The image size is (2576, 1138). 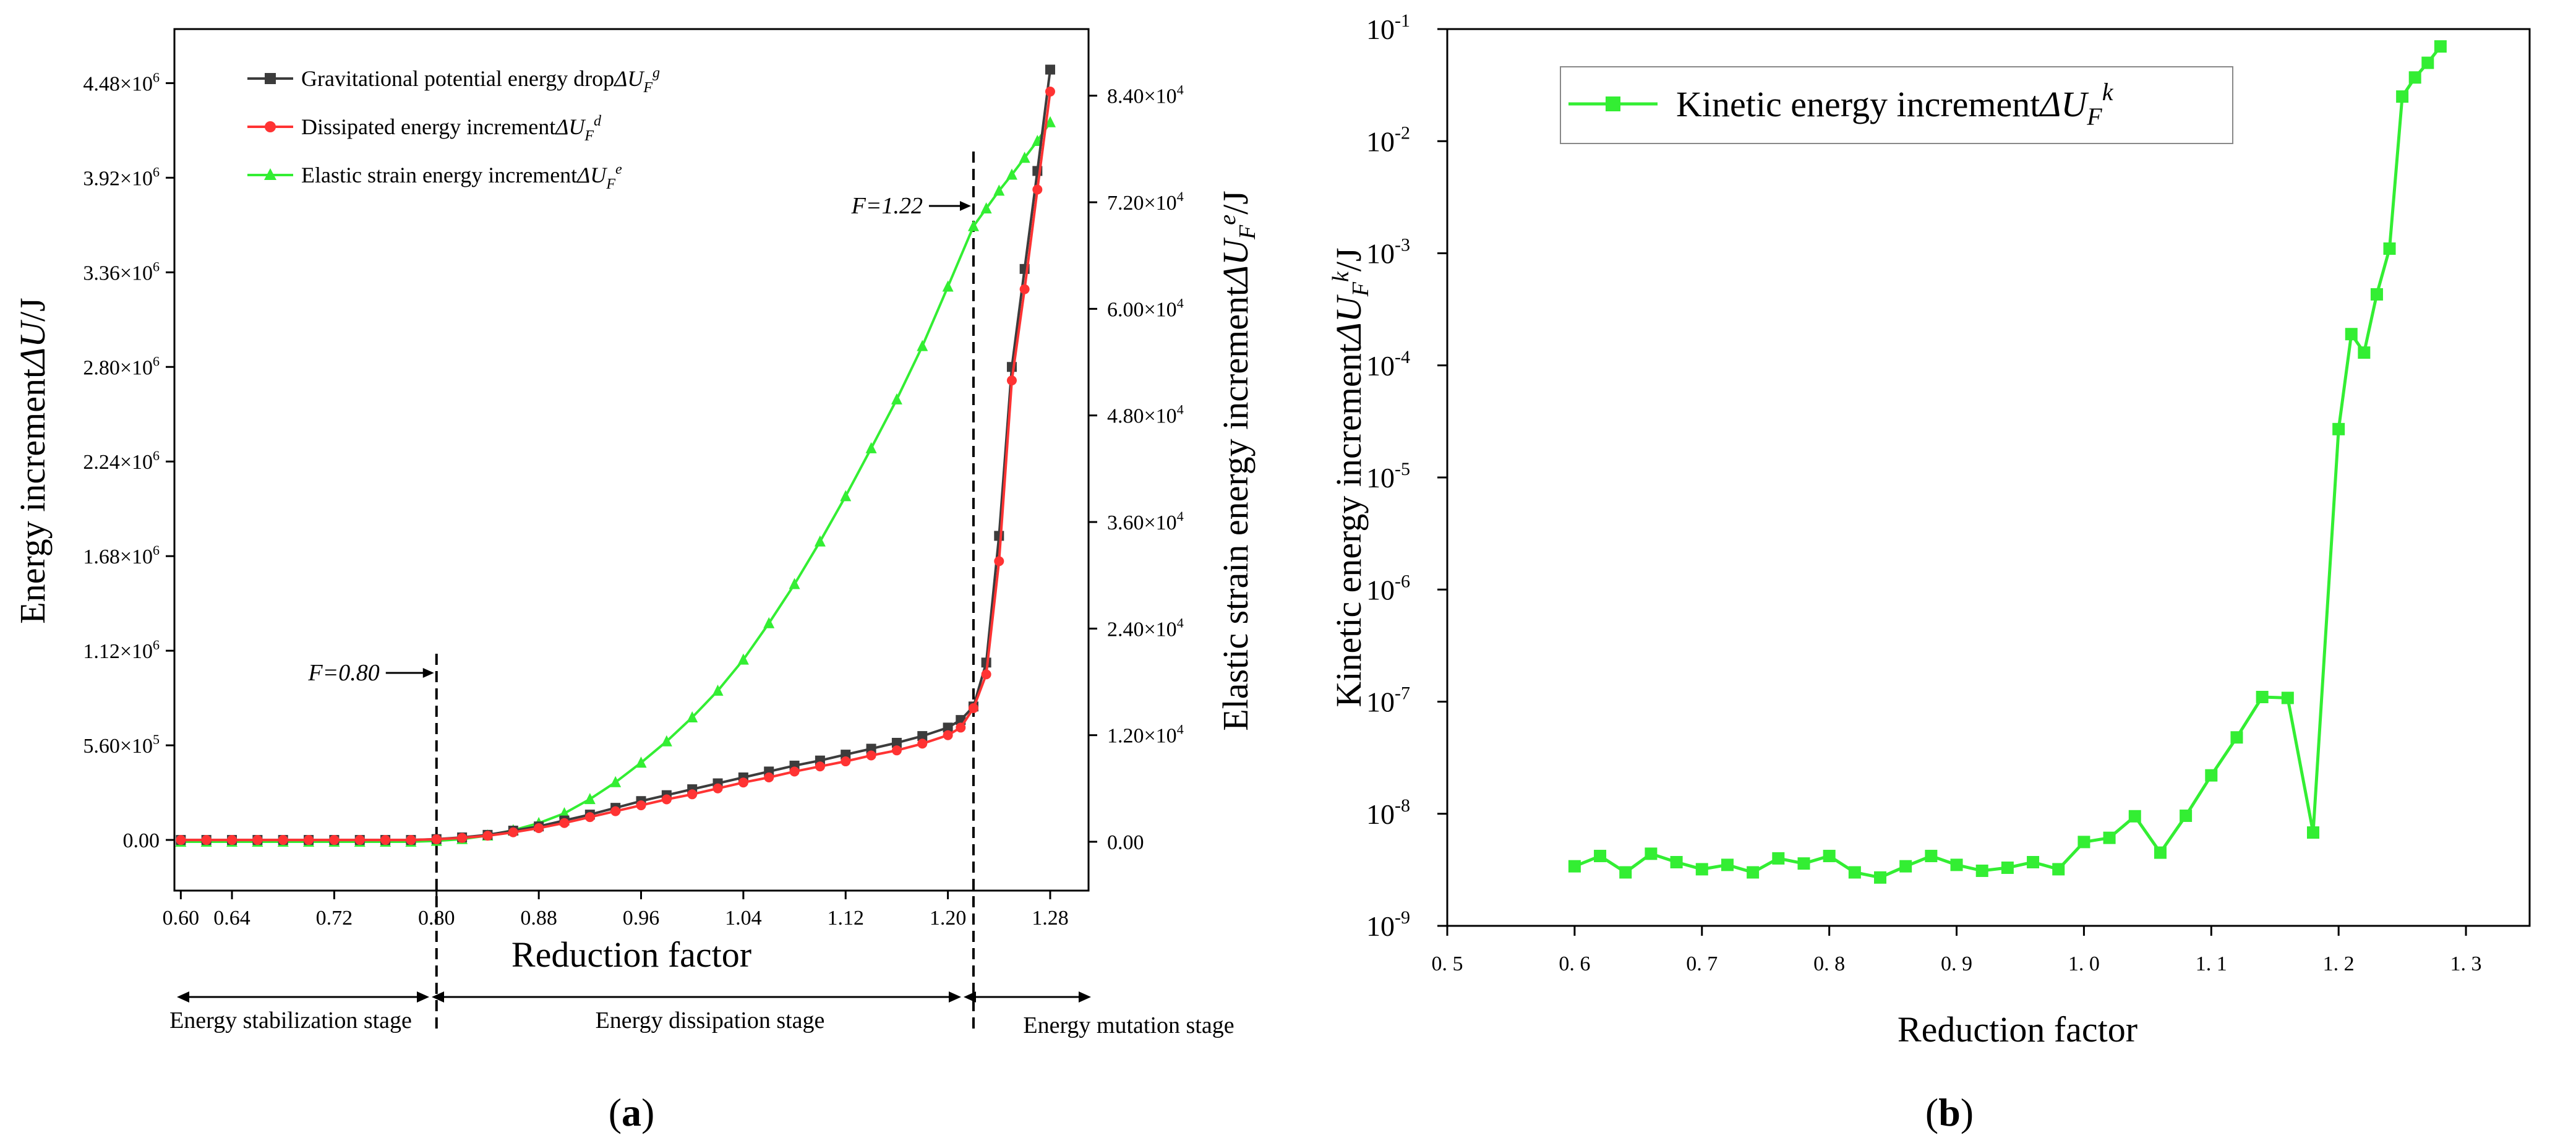 I want to click on chart-b-legend: Kinetic energy incrementΔUFk, so click(x=1896, y=105).